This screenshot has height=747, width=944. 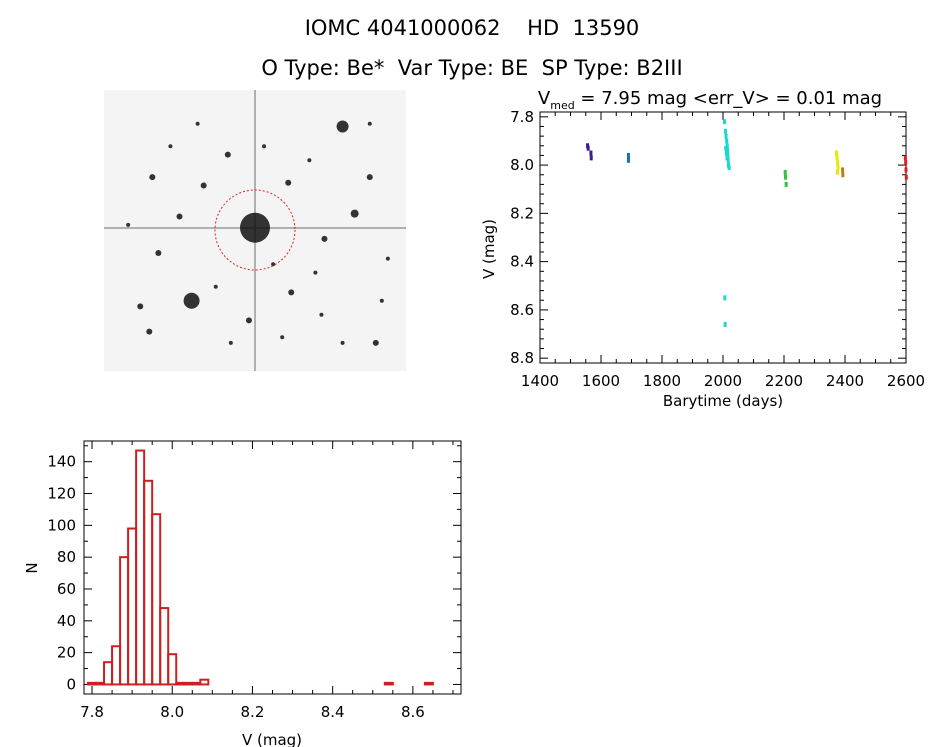 I want to click on x-tick-label: 2400, so click(x=845, y=381).